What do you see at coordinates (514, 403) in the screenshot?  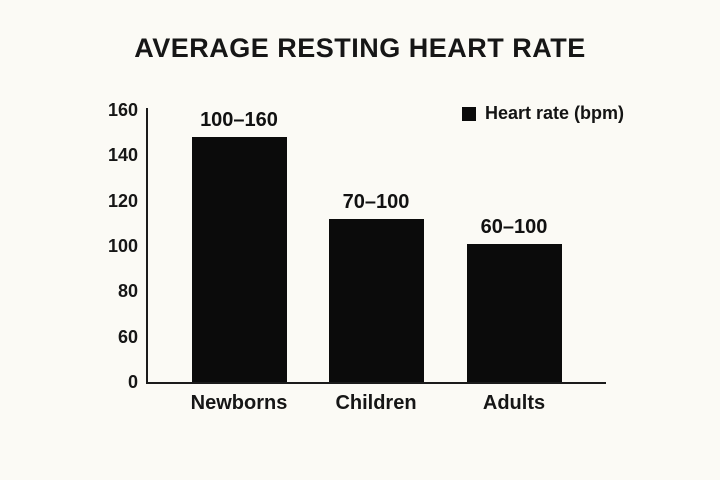 I see `x-axis-label: Adults` at bounding box center [514, 403].